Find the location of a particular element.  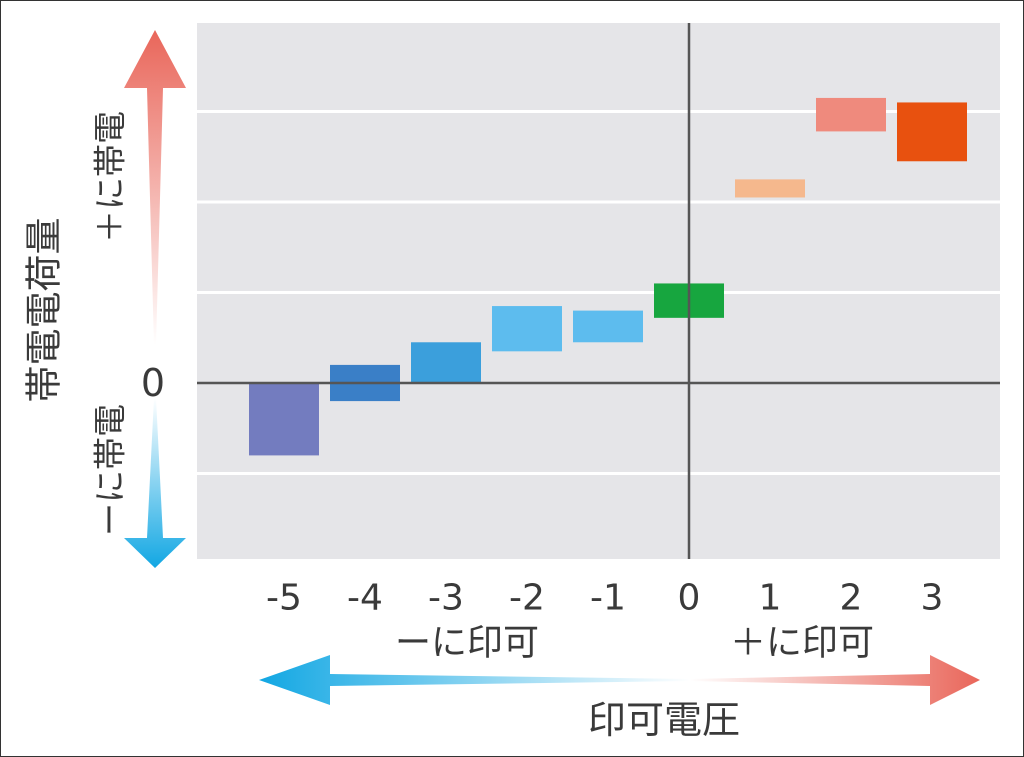

bar-x3 is located at coordinates (932, 132).